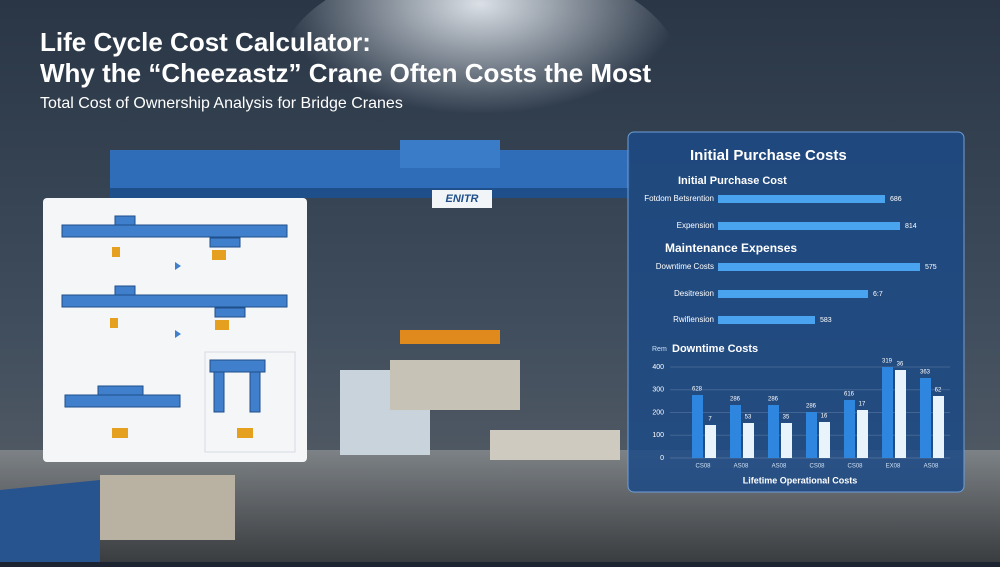 The height and width of the screenshot is (567, 1000). What do you see at coordinates (893, 467) in the screenshot?
I see `x-tick-label: EX08` at bounding box center [893, 467].